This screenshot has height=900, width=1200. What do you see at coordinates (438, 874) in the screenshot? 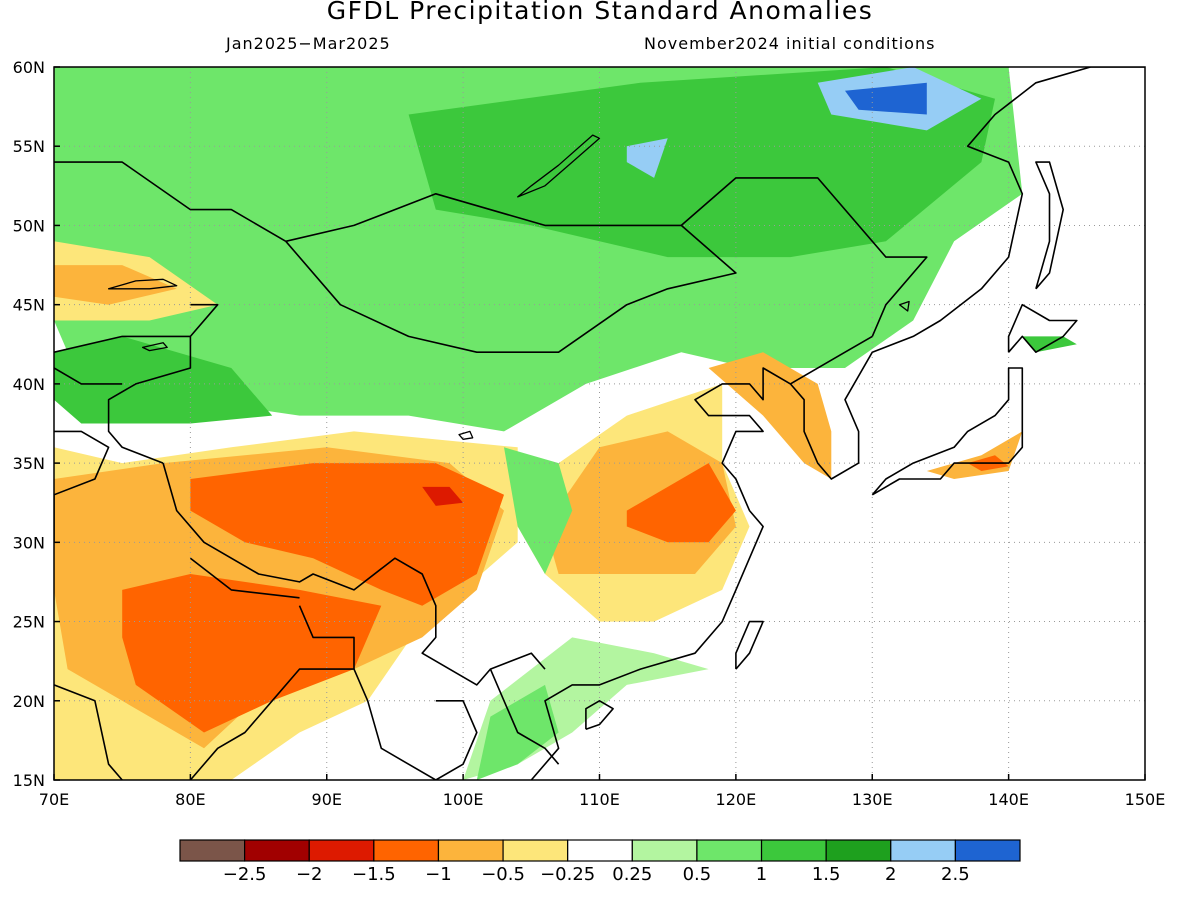
I see `colorbar-label: −1` at bounding box center [438, 874].